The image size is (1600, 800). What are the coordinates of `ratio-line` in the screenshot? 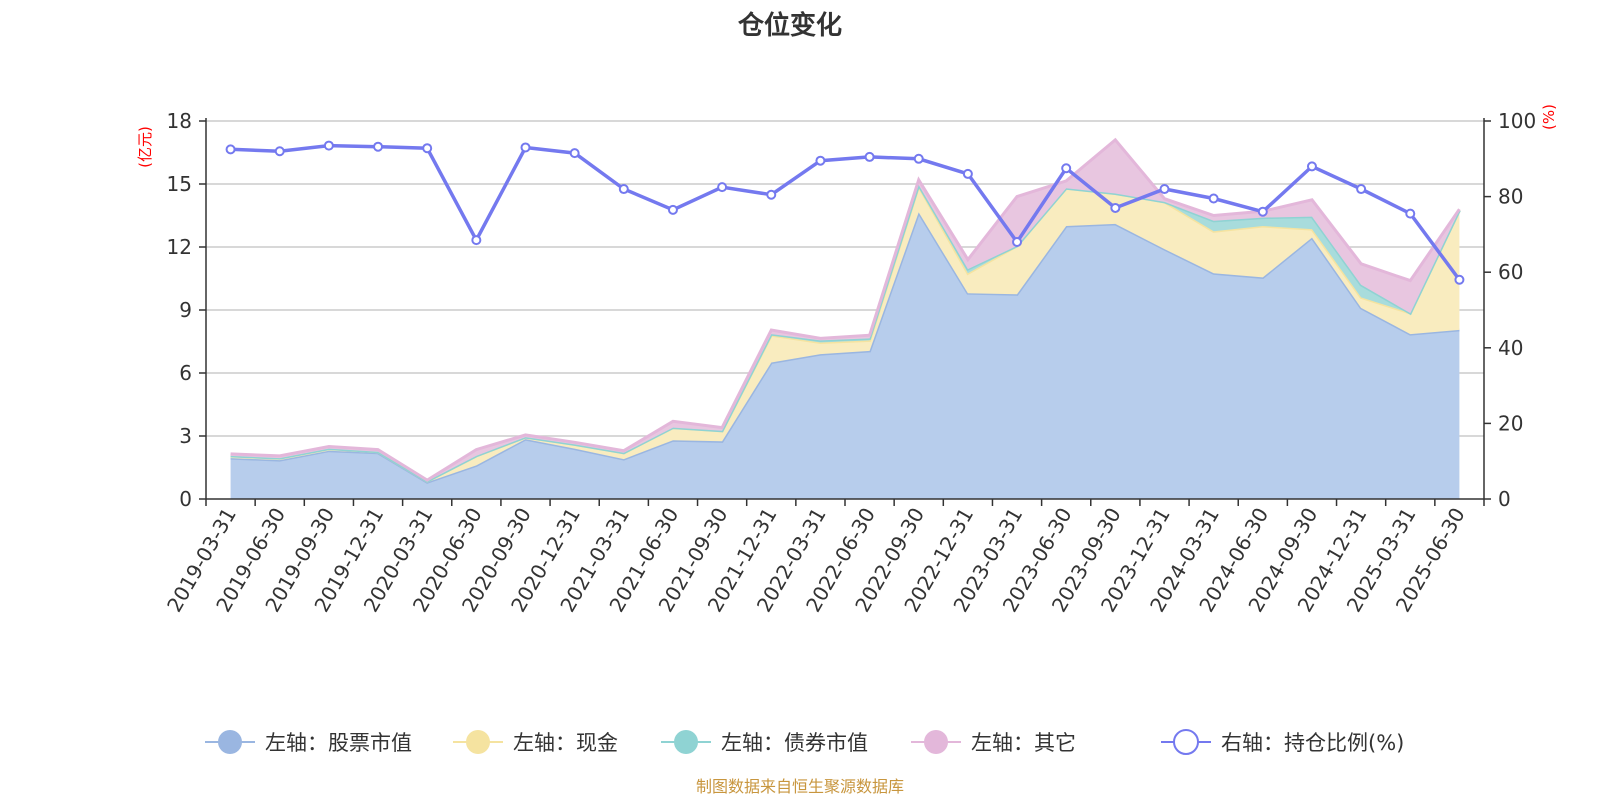 It's located at (845, 212).